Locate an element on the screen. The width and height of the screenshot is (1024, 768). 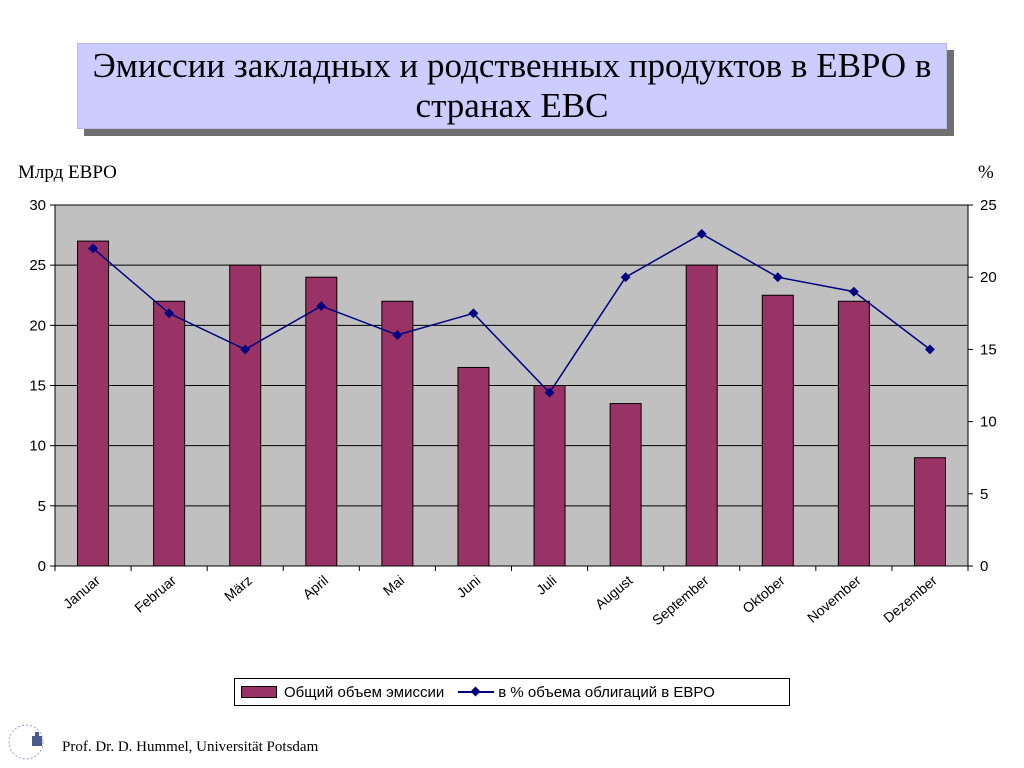
left-tick-label: 30 is located at coordinates (37, 205).